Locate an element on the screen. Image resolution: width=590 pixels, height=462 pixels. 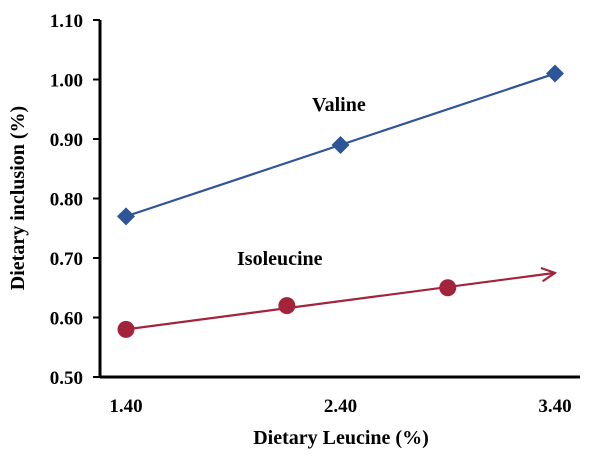
x-ticks: 1.40 2.40 3.40 is located at coordinates (340, 406).